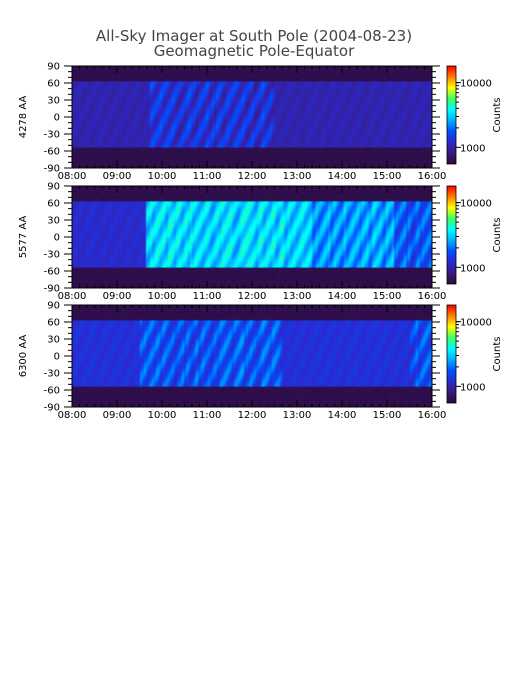  Describe the element at coordinates (254, 51) in the screenshot. I see `chart-subtitle: Geomagnetic Pole-Equator` at that location.